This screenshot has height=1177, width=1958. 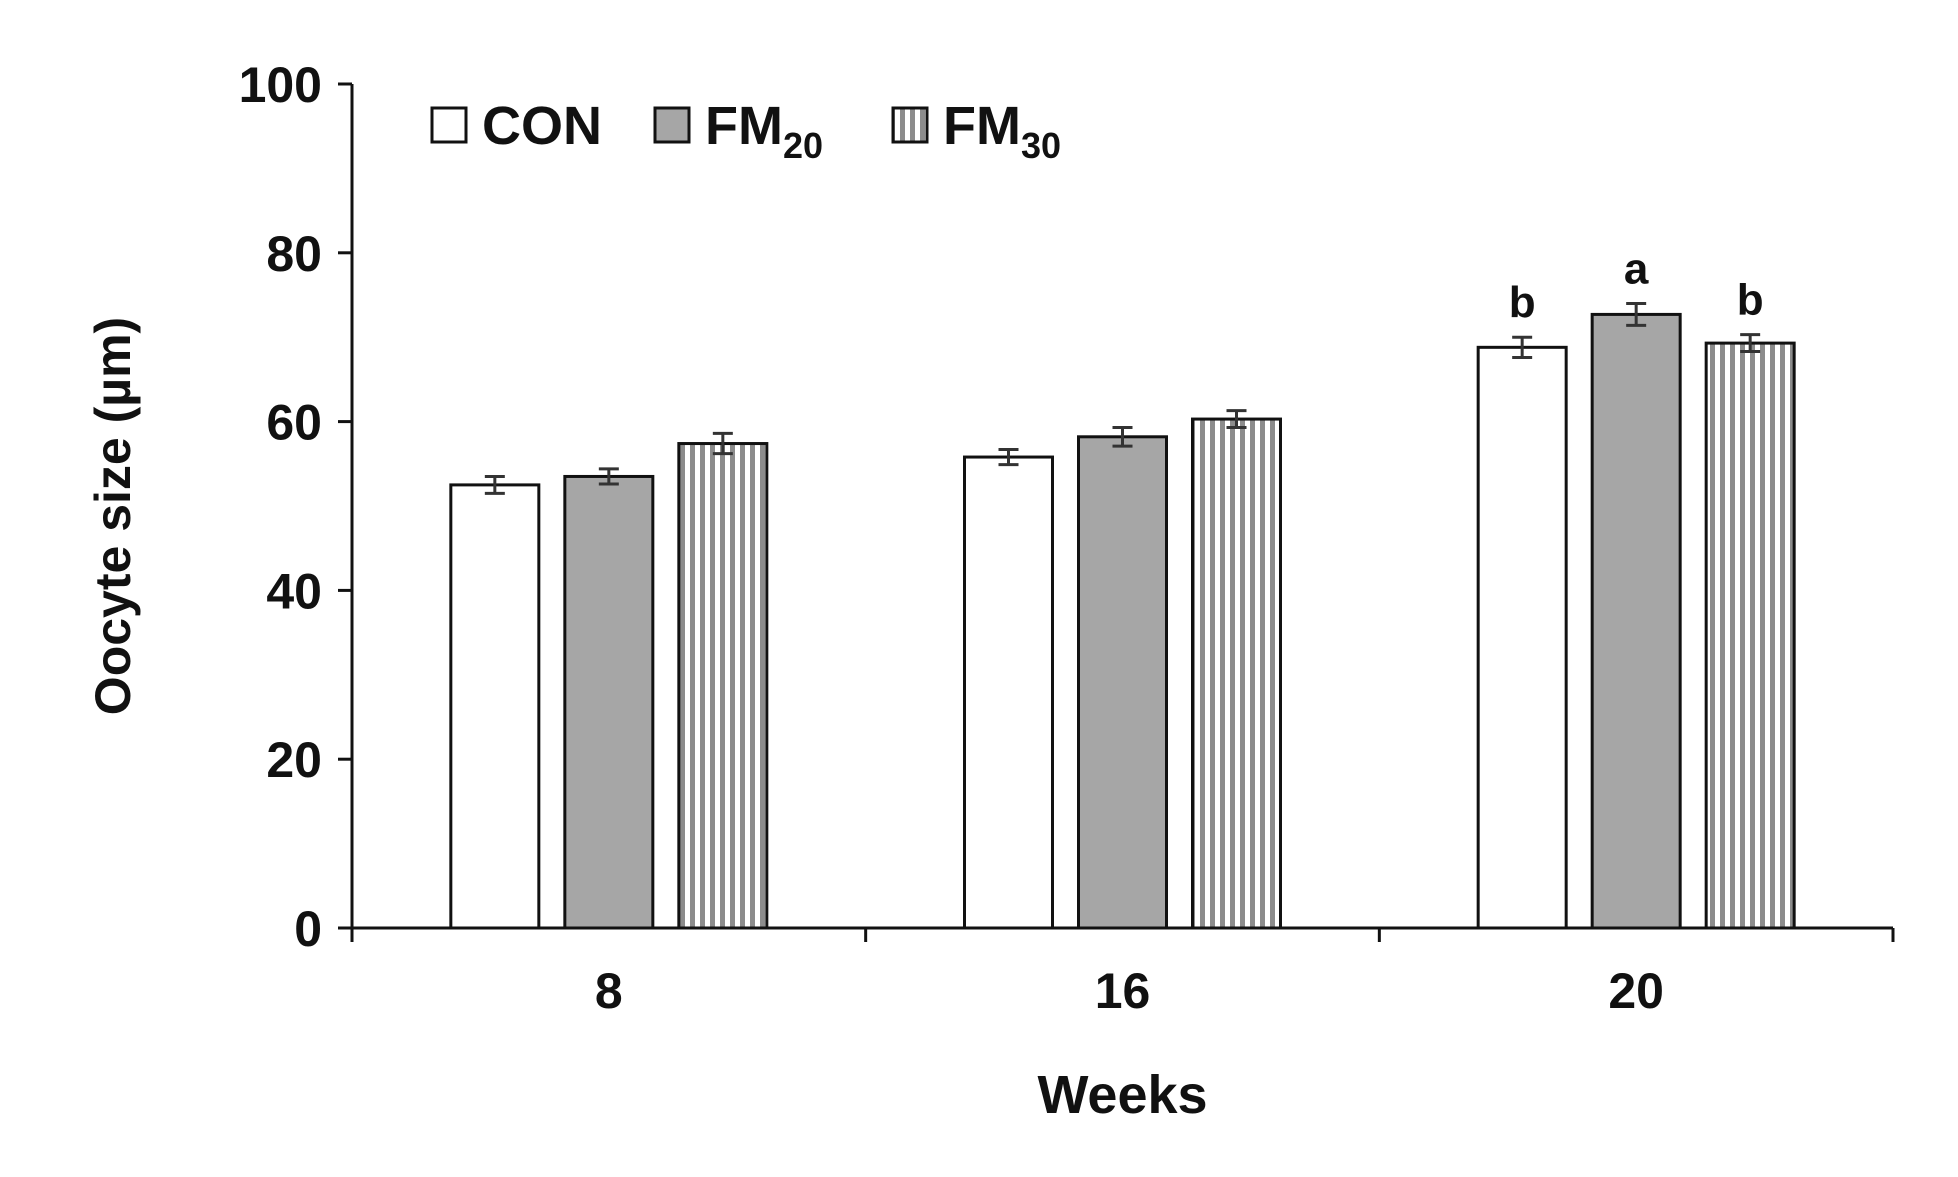 I want to click on legend-item-fm30: FM30, so click(x=976, y=131).